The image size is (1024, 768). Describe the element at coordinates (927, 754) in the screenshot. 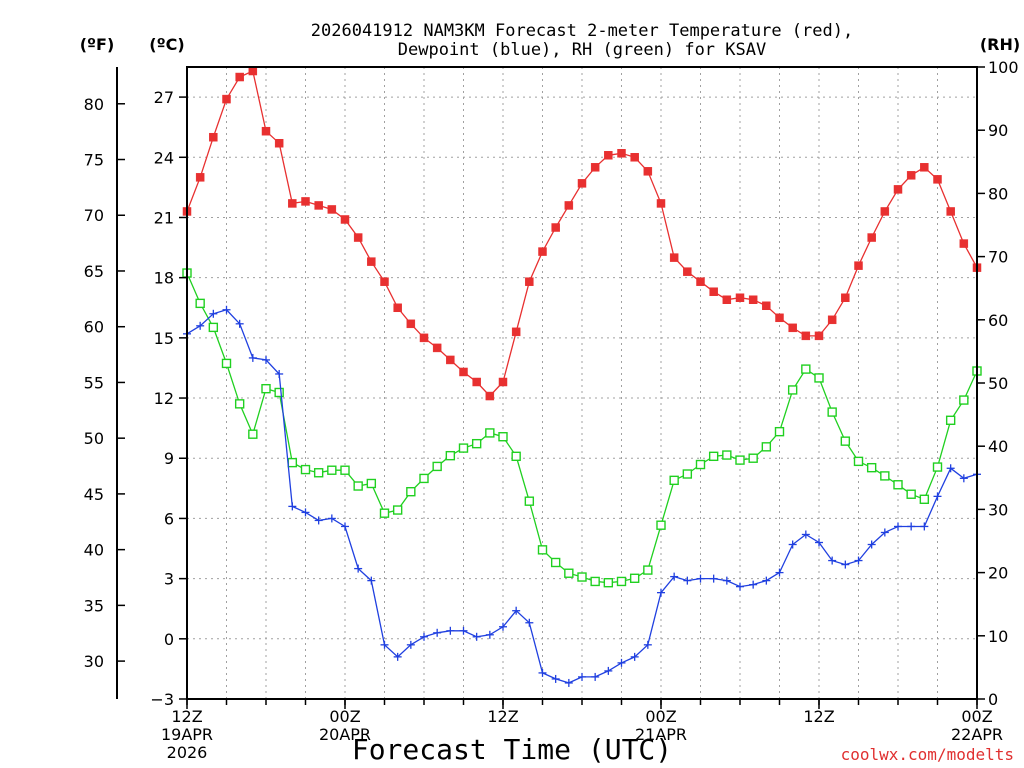

I see `credit-label: coolwx.com/modelts` at that location.